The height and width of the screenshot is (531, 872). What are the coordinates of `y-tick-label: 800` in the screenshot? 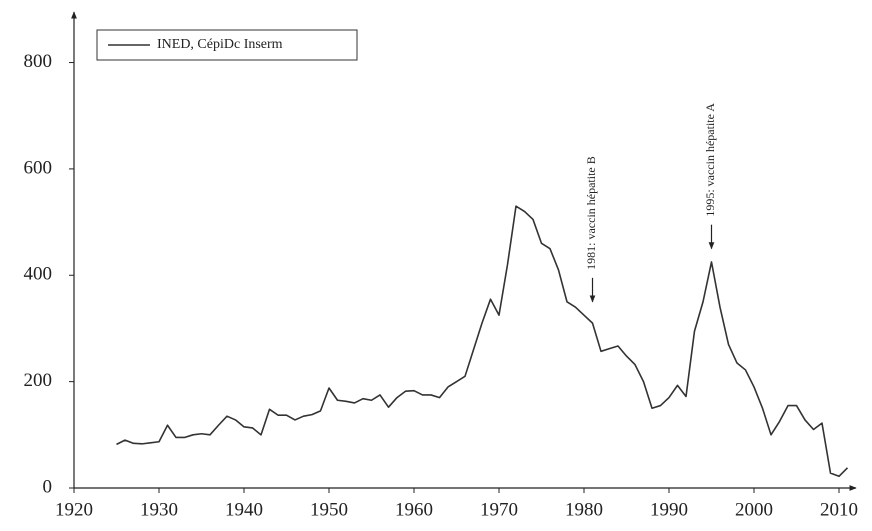 It's located at (38, 61).